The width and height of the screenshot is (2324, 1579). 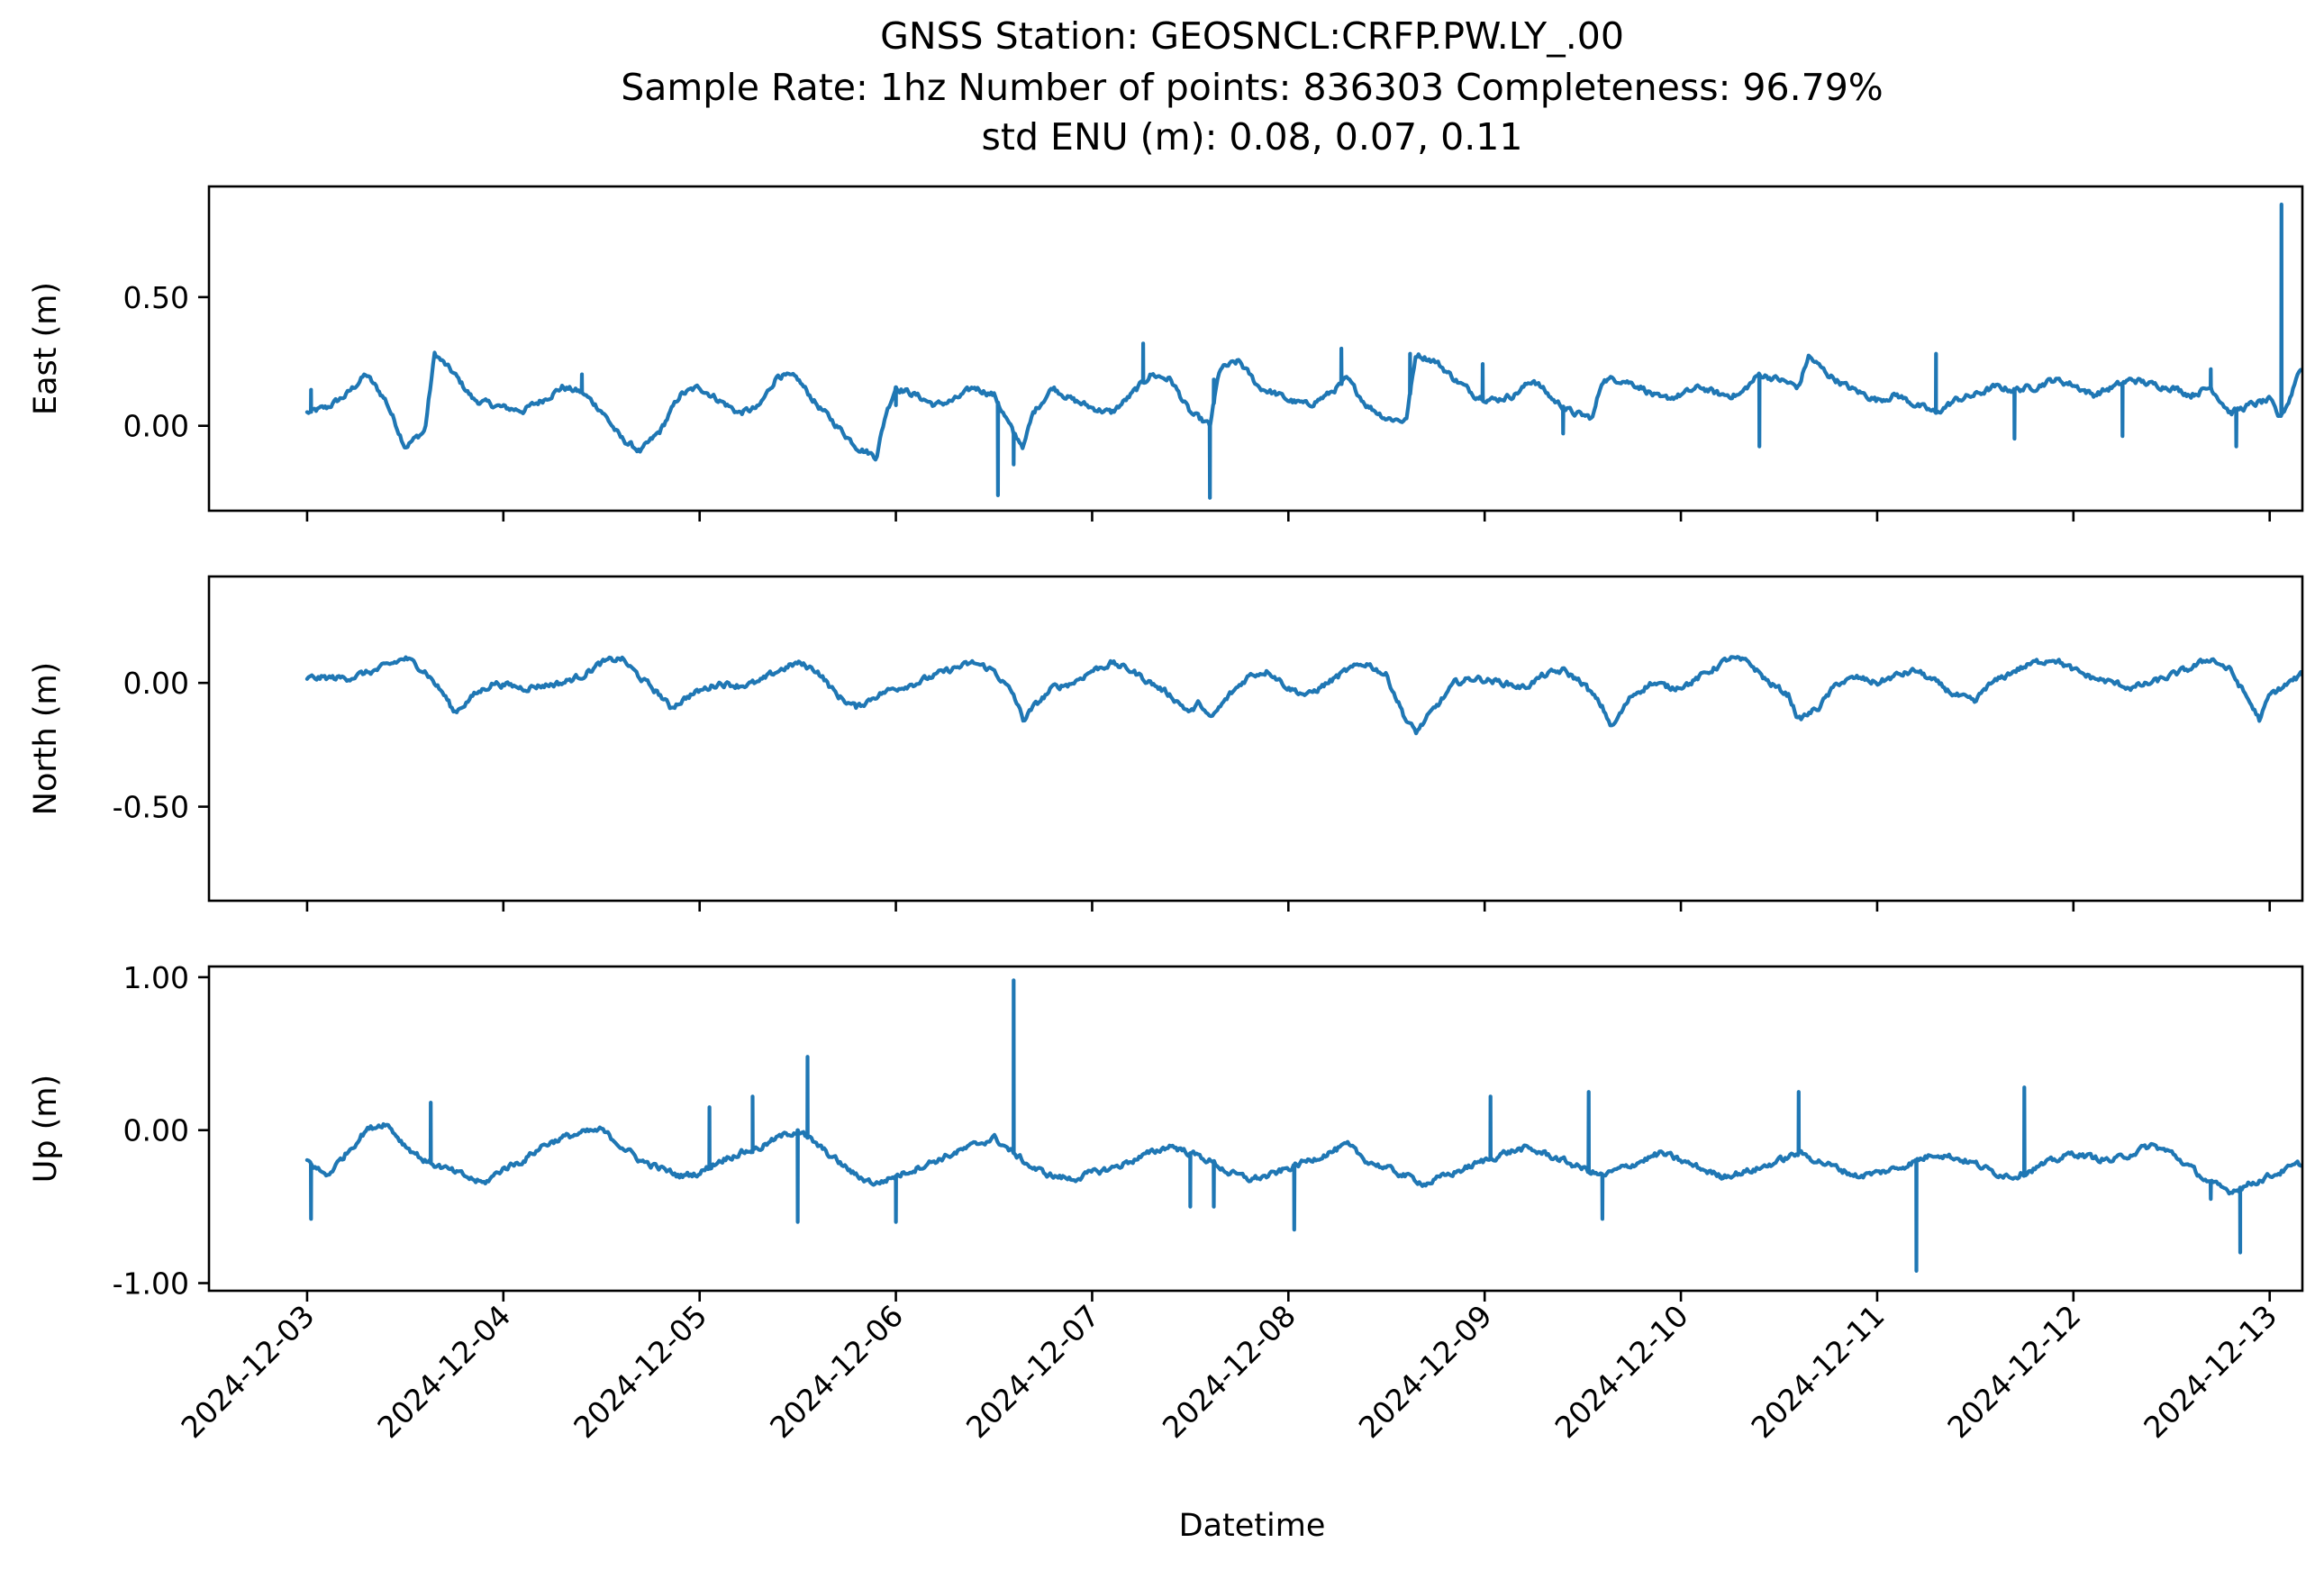 I want to click on series-line-north, so click(x=1303, y=695).